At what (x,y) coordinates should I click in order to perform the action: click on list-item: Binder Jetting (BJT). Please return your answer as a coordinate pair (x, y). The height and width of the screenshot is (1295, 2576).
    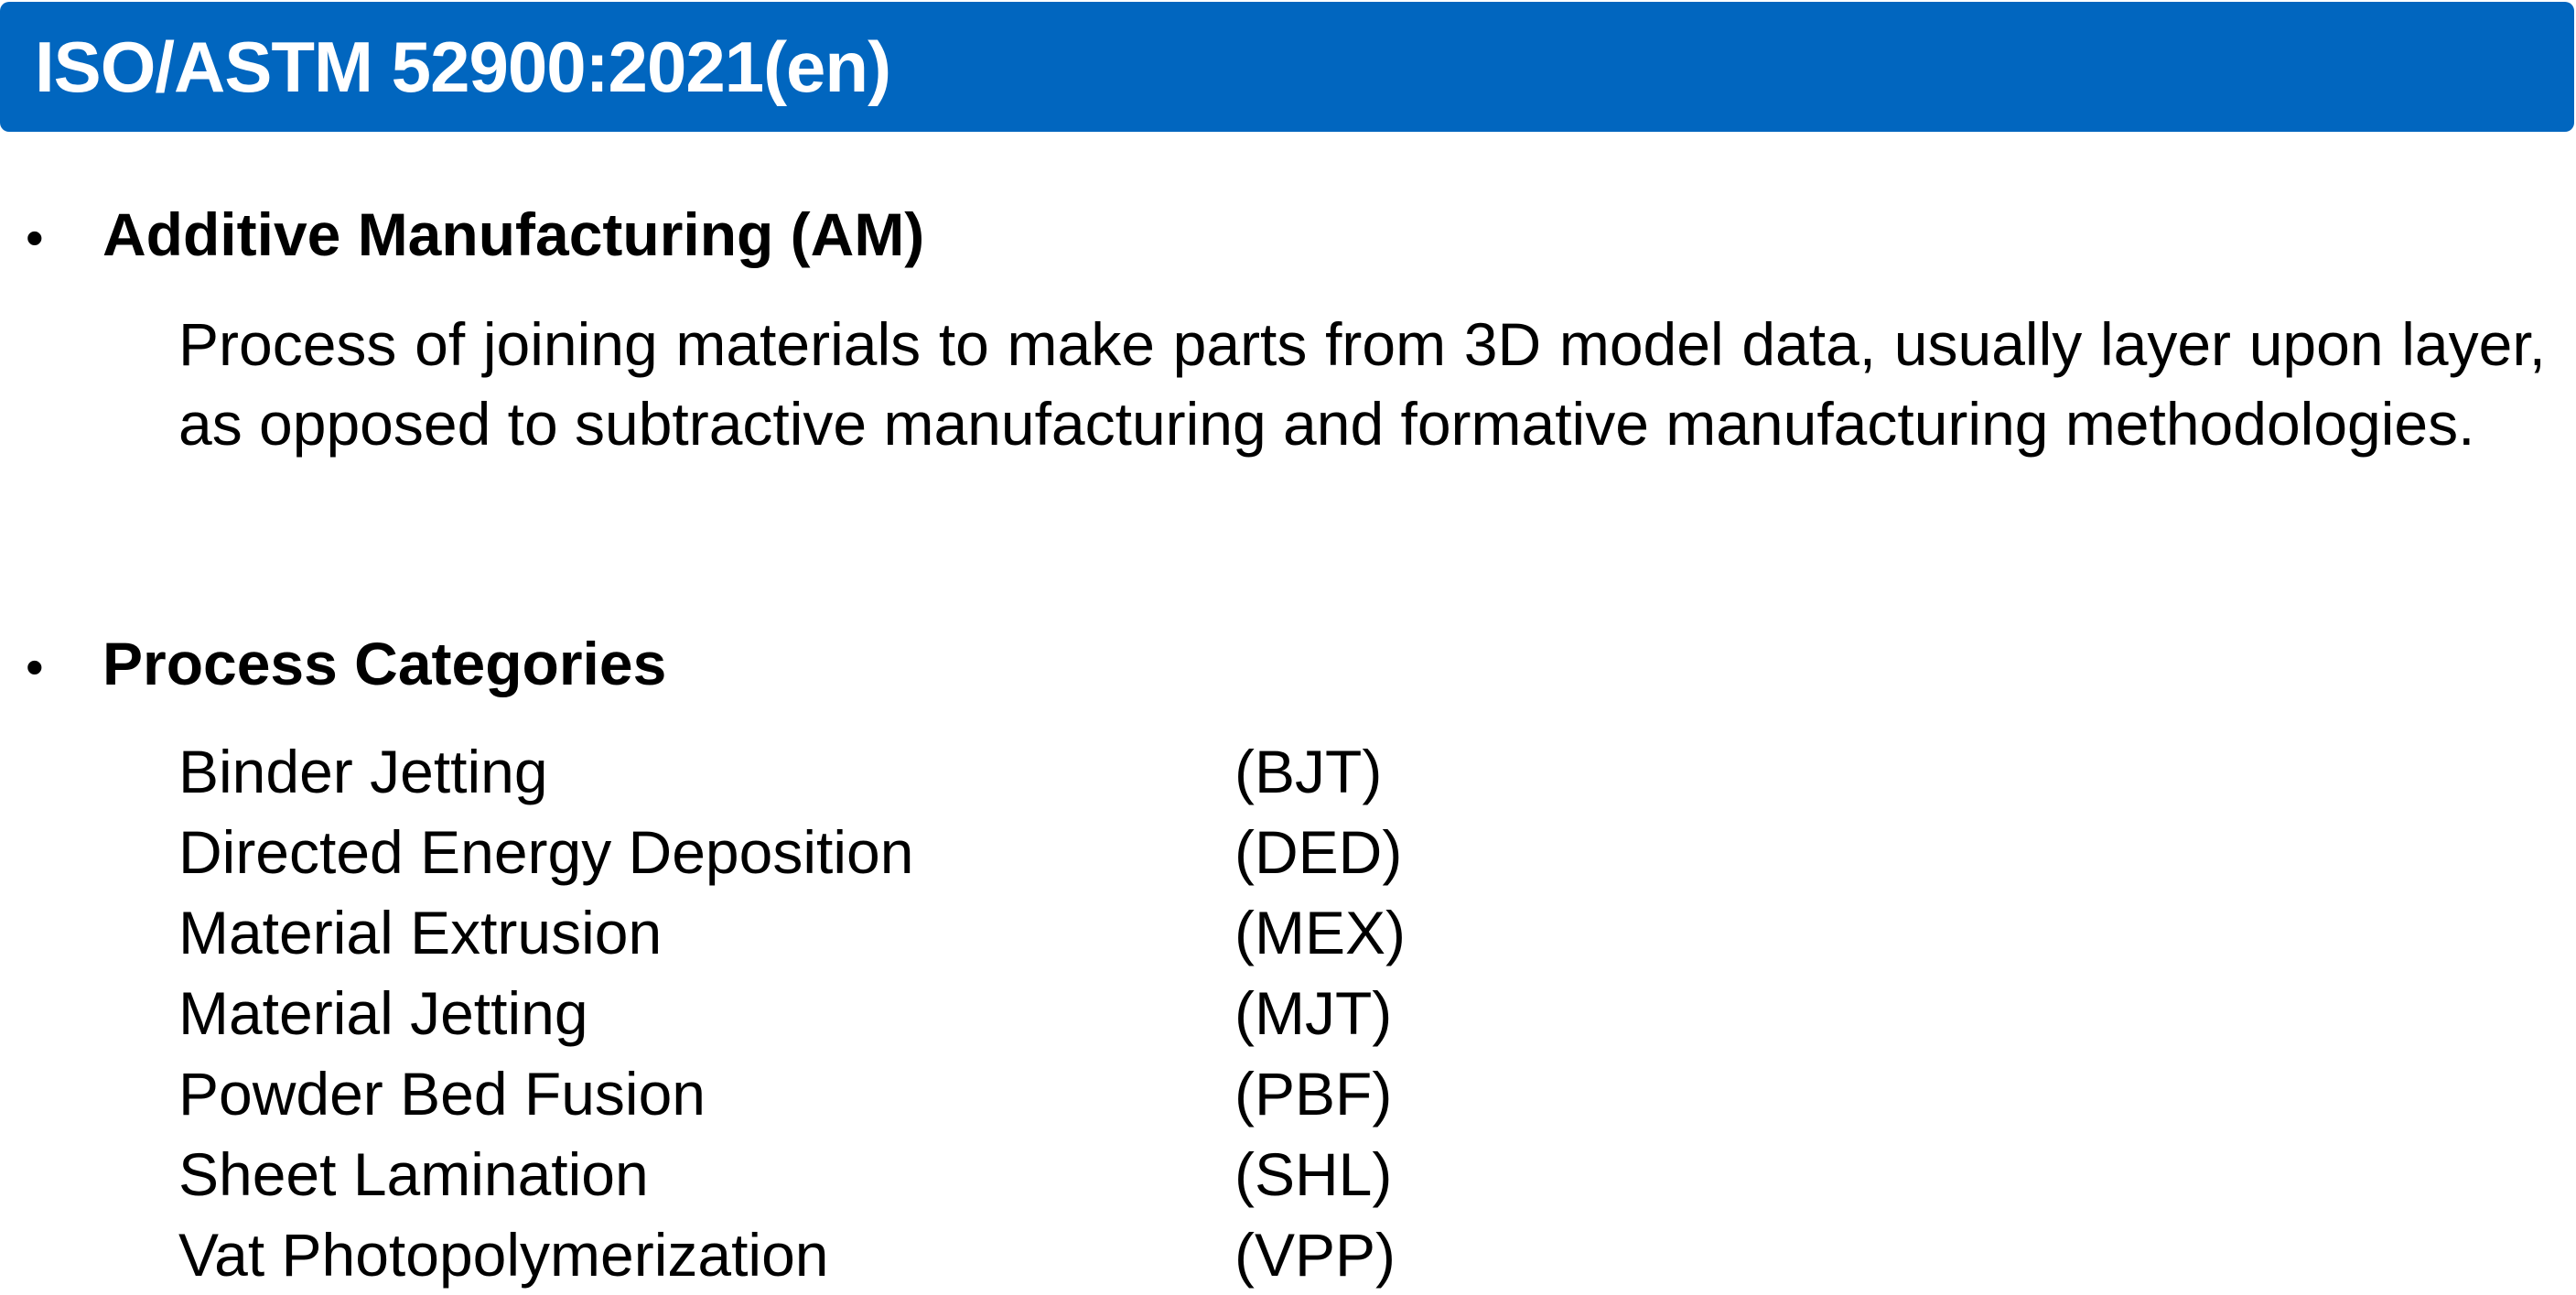
    Looking at the image, I should click on (819, 771).